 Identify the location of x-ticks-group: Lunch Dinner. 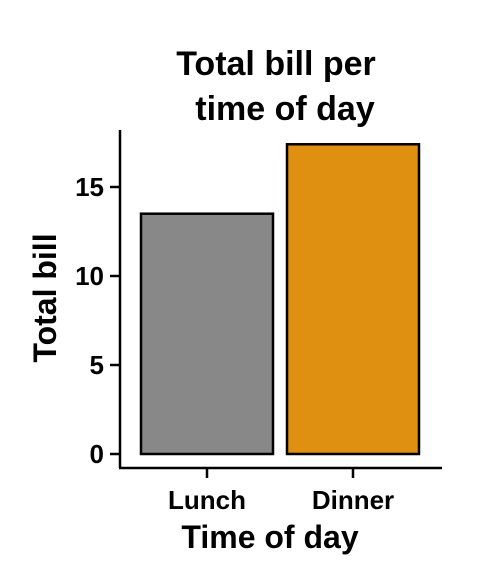
(281, 491).